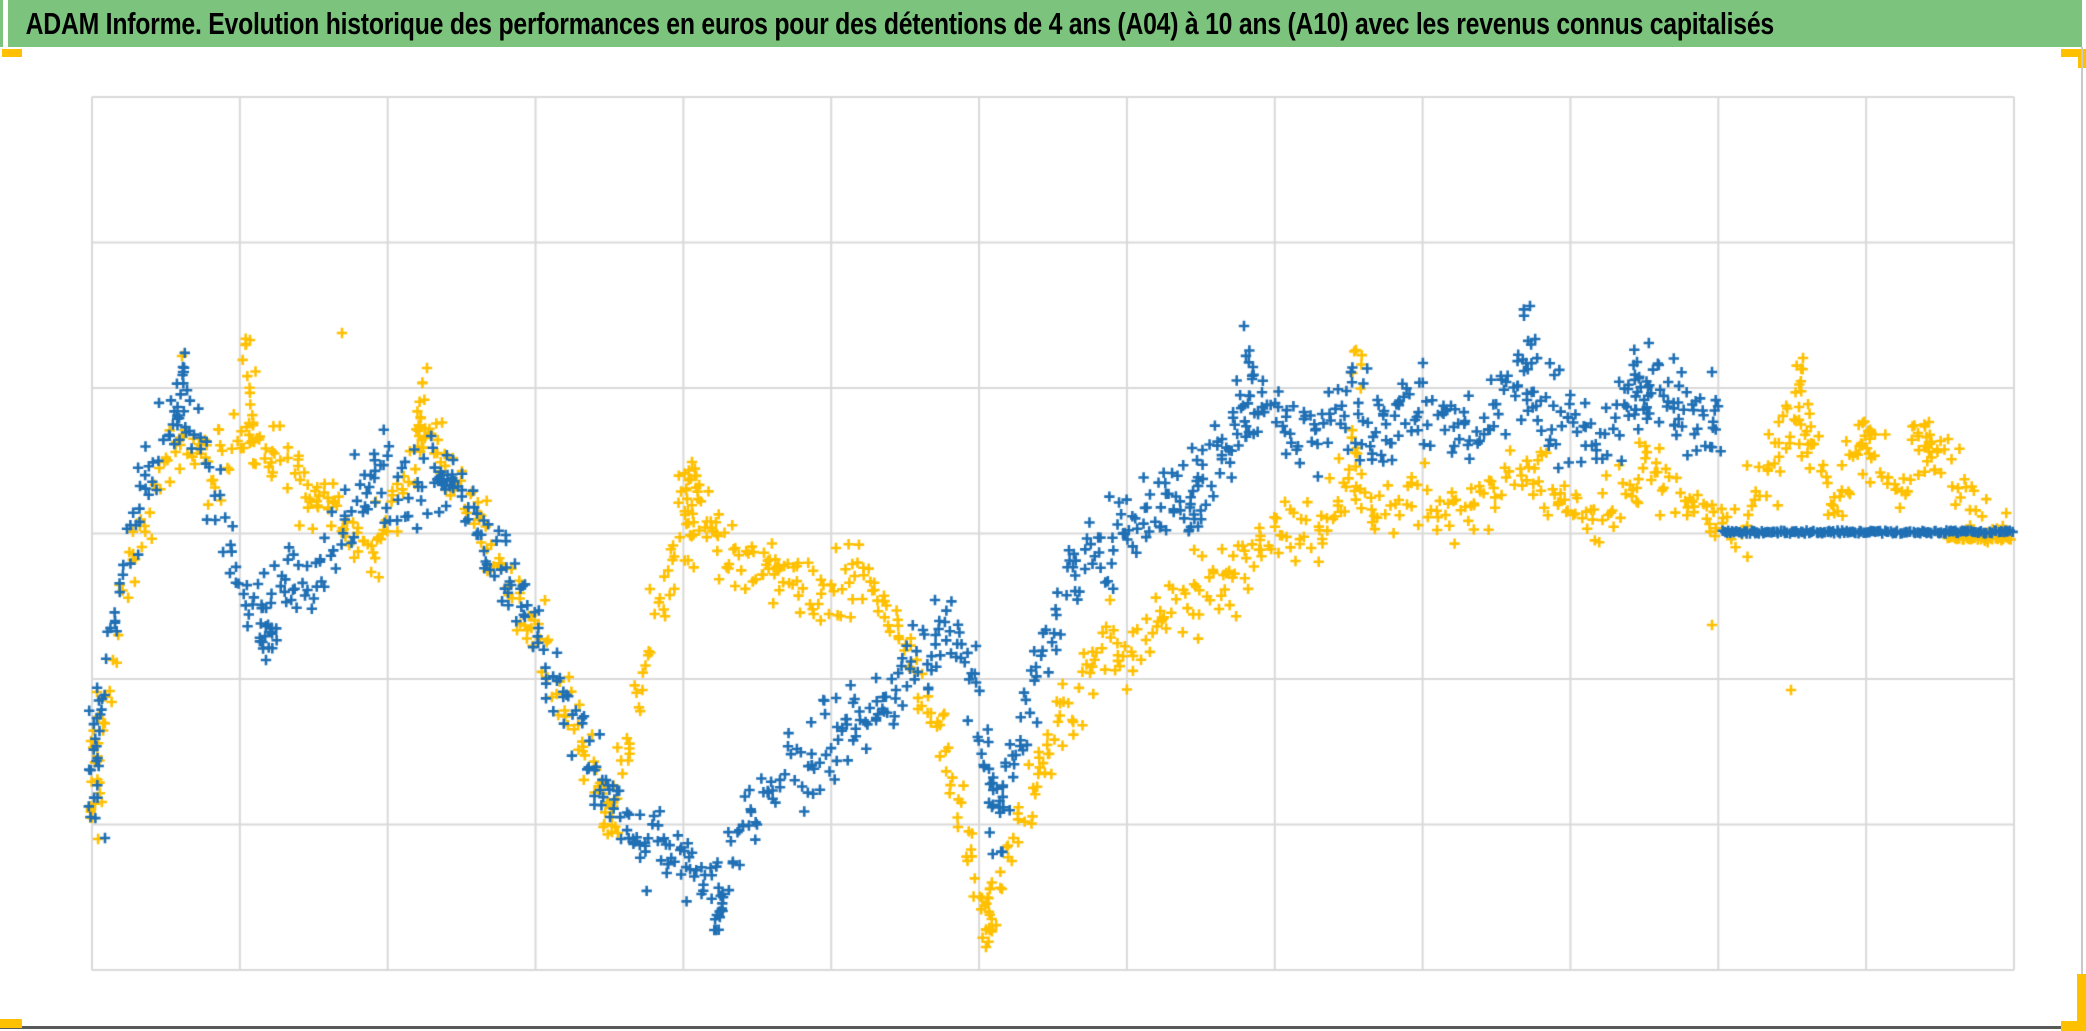 Image resolution: width=2086 pixels, height=1031 pixels. What do you see at coordinates (1043, 1027) in the screenshot?
I see `bottom-border-line` at bounding box center [1043, 1027].